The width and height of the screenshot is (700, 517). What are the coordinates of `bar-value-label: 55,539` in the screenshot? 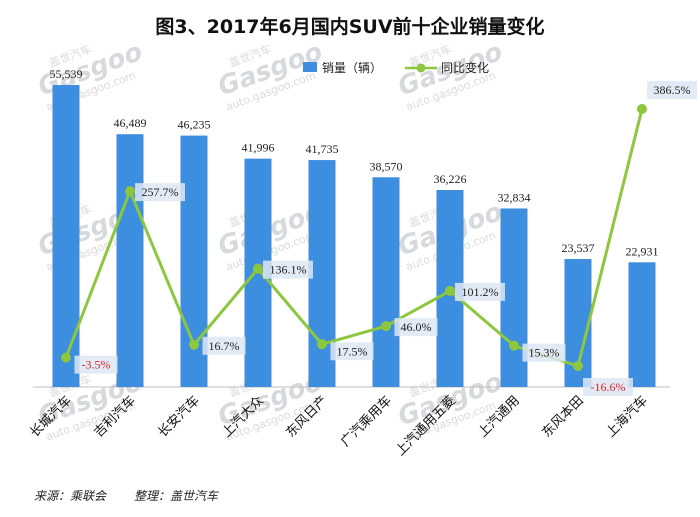 It's located at (66, 74).